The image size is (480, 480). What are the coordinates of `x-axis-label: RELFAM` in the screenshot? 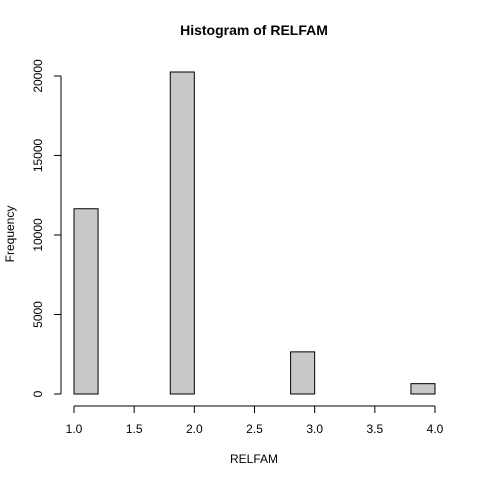 It's located at (254, 459).